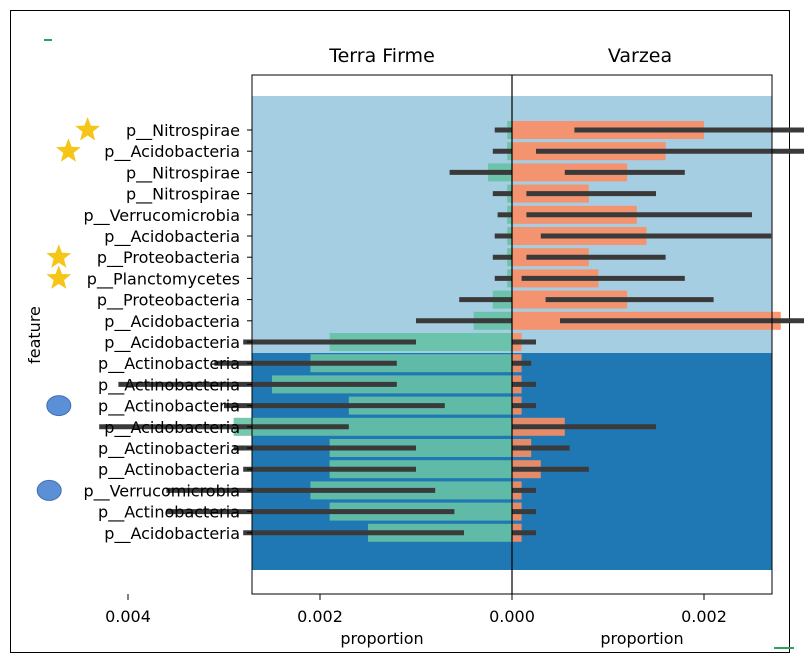 The width and height of the screenshot is (804, 659). Describe the element at coordinates (784, 648) in the screenshot. I see `corner-mark-bottom-right` at that location.